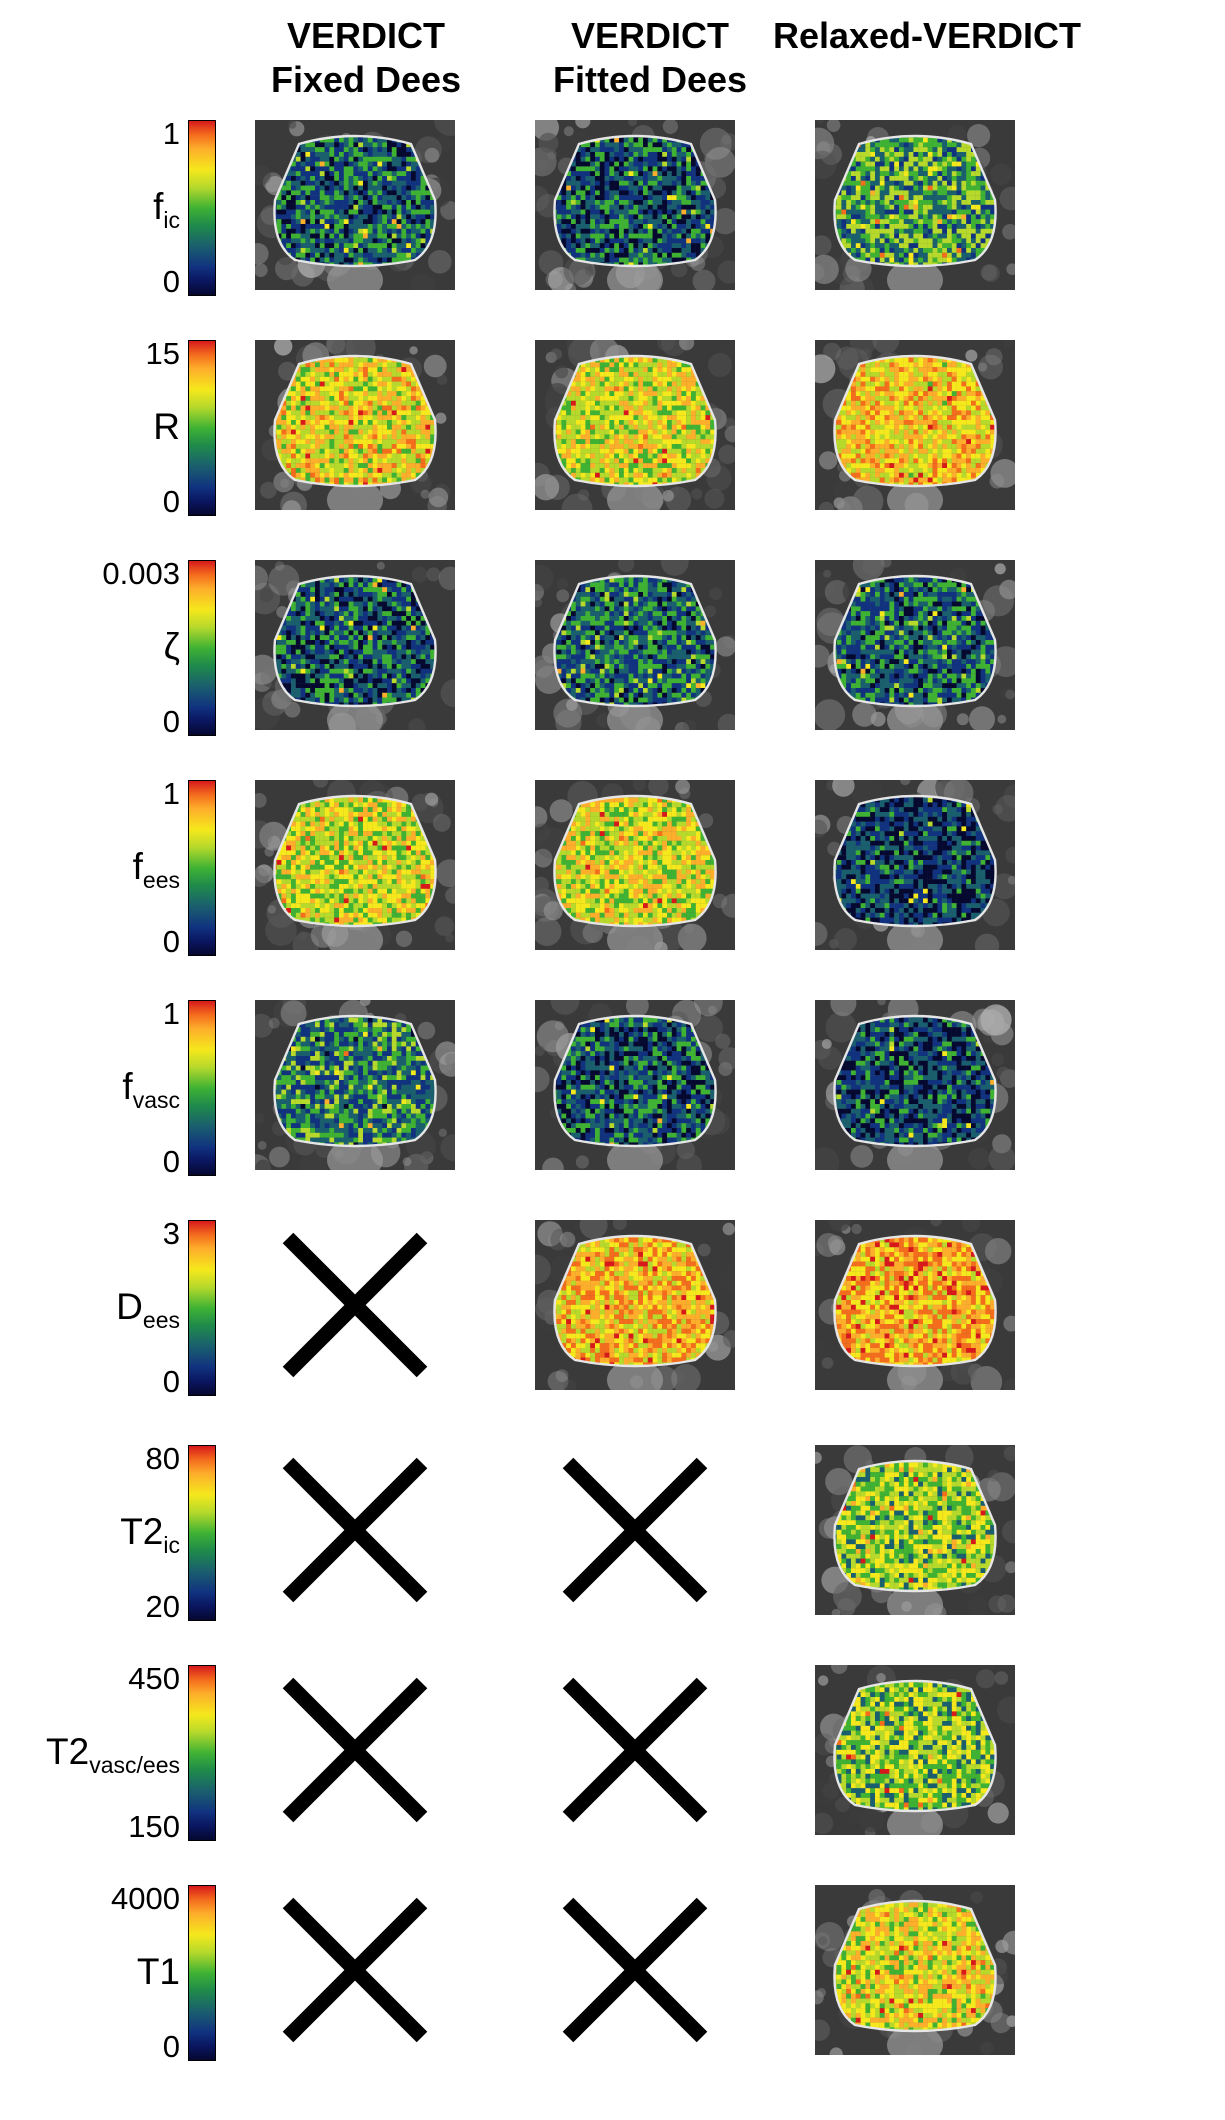  I want to click on column-header-line1: Relaxed-VERDICT, so click(927, 36).